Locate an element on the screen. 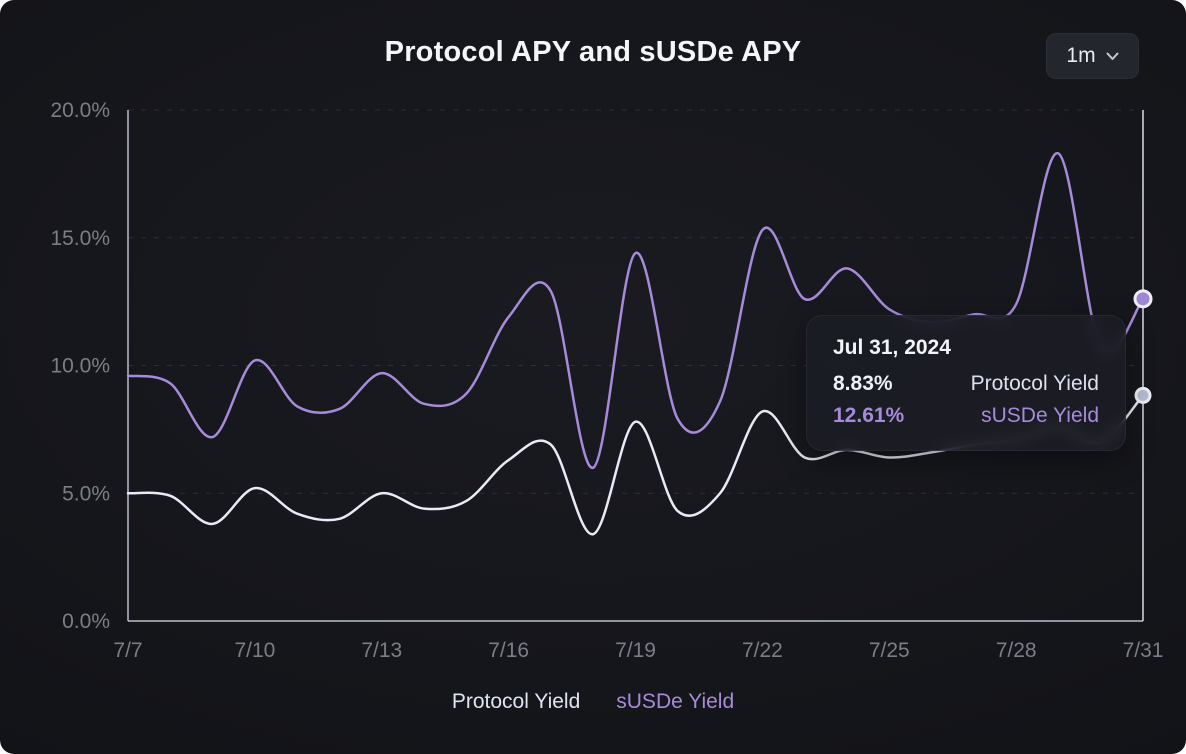 Image resolution: width=1186 pixels, height=754 pixels. chart-legend: Protocol Yield sUSDe Yield is located at coordinates (593, 702).